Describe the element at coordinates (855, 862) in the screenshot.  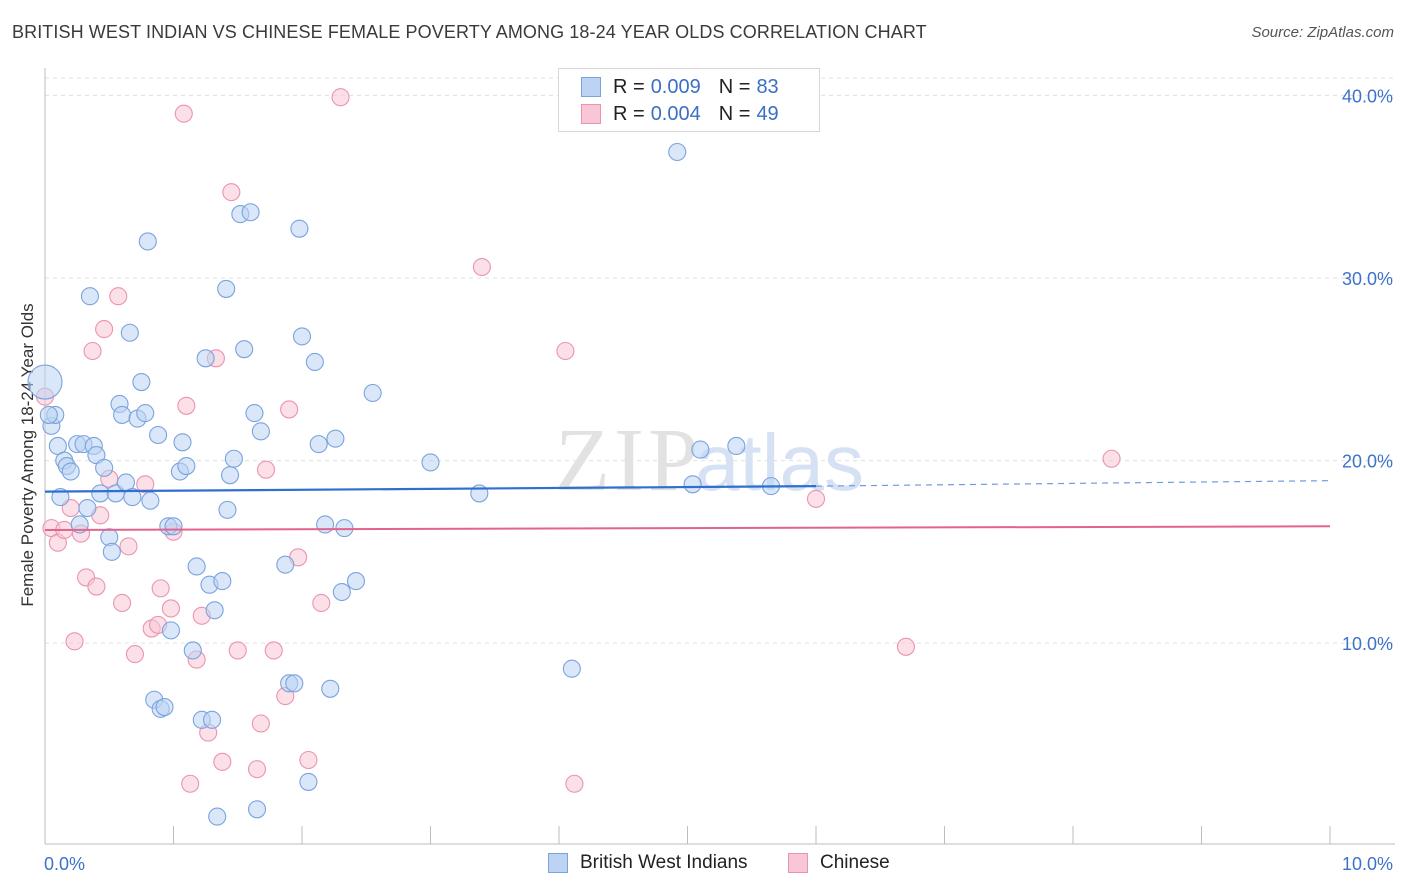
I see `legend-label: Chinese` at that location.